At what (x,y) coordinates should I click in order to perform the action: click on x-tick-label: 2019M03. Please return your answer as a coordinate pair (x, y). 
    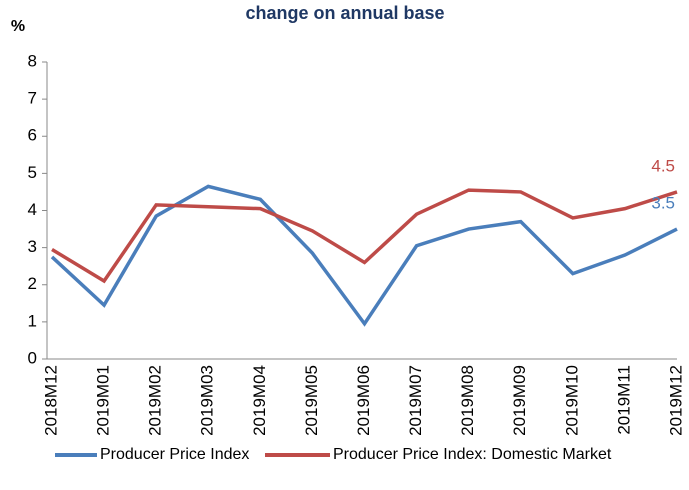
    Looking at the image, I should click on (207, 400).